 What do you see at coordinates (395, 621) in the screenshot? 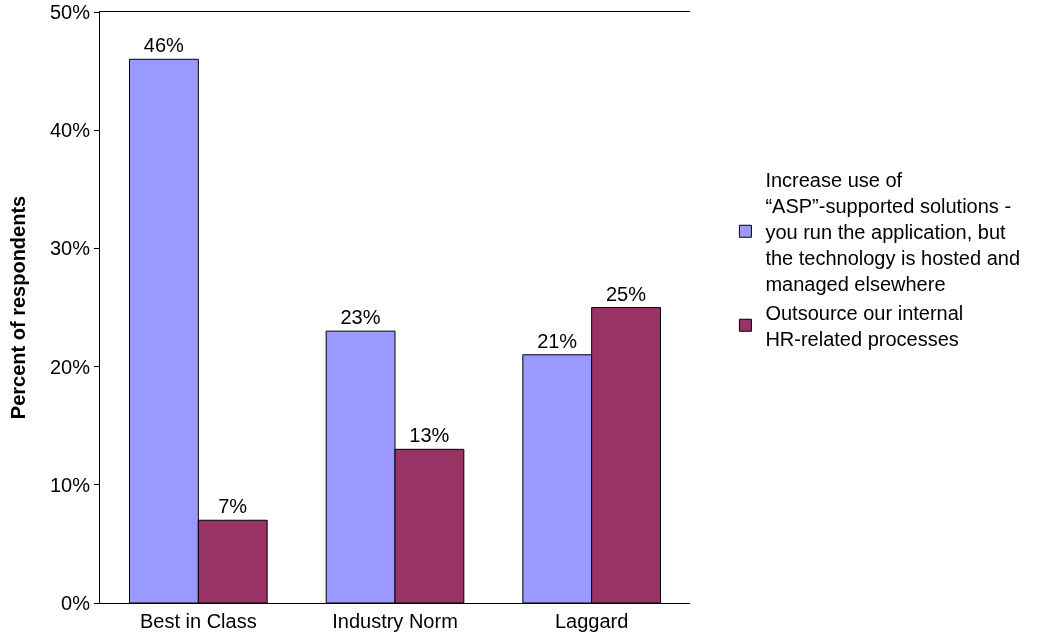
I see `x-tick-label: Industry Norm` at bounding box center [395, 621].